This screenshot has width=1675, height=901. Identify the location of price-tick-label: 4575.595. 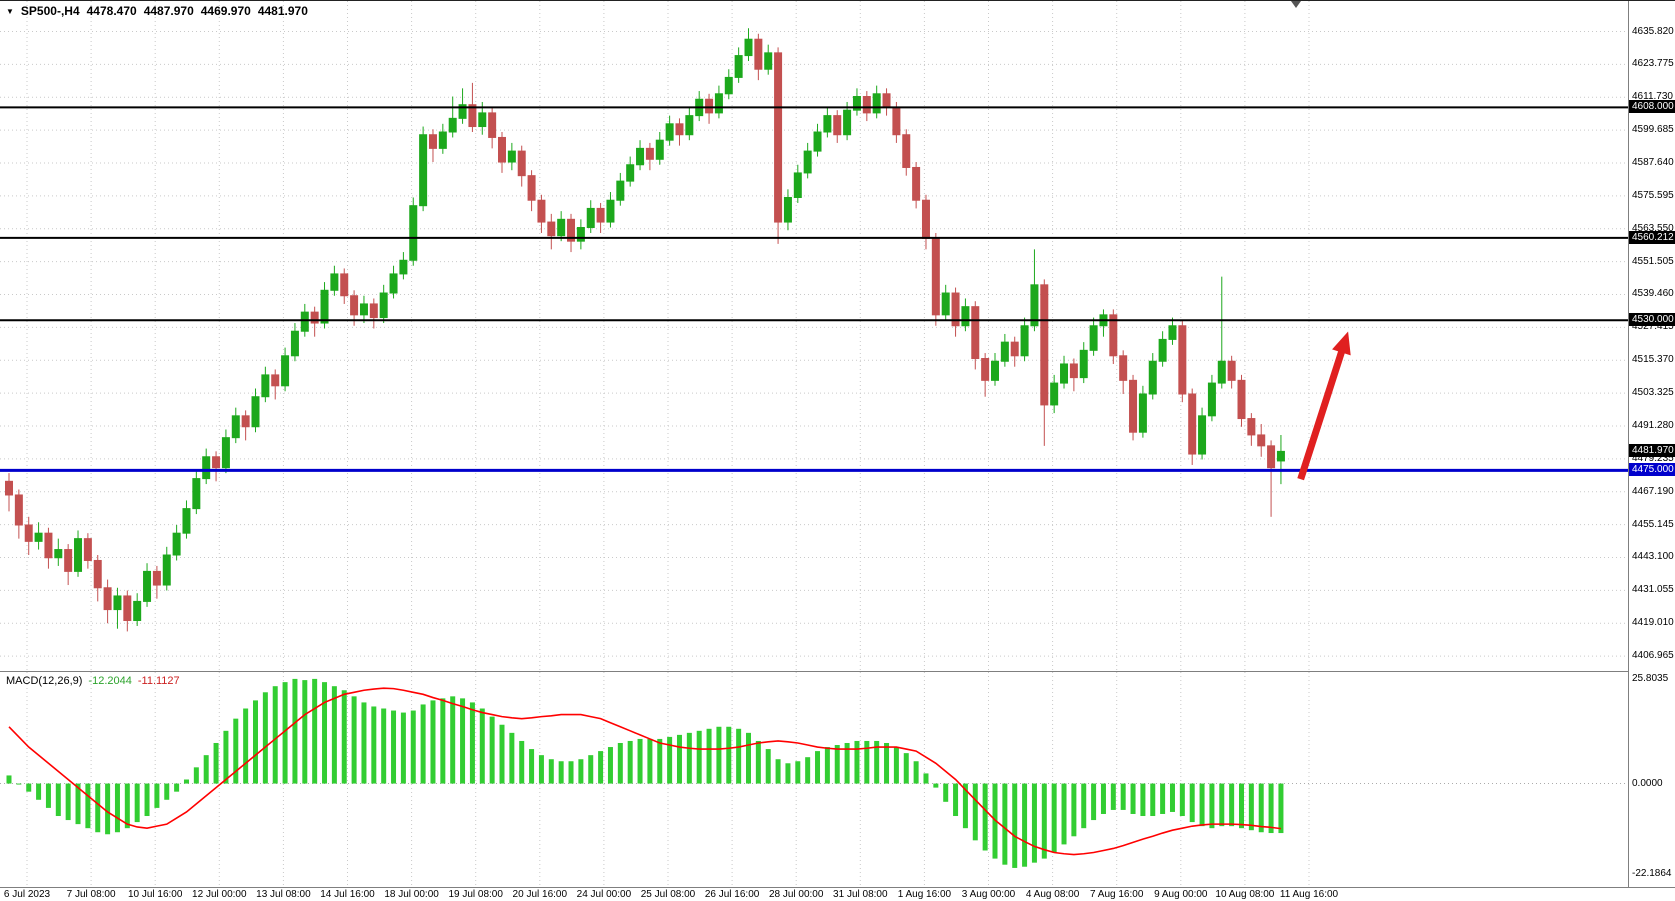
(1653, 195).